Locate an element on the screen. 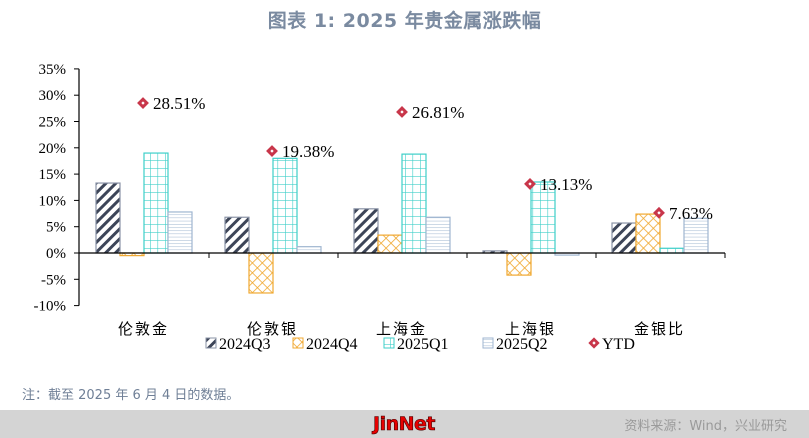  ytd-value-label: 28.51% is located at coordinates (179, 103).